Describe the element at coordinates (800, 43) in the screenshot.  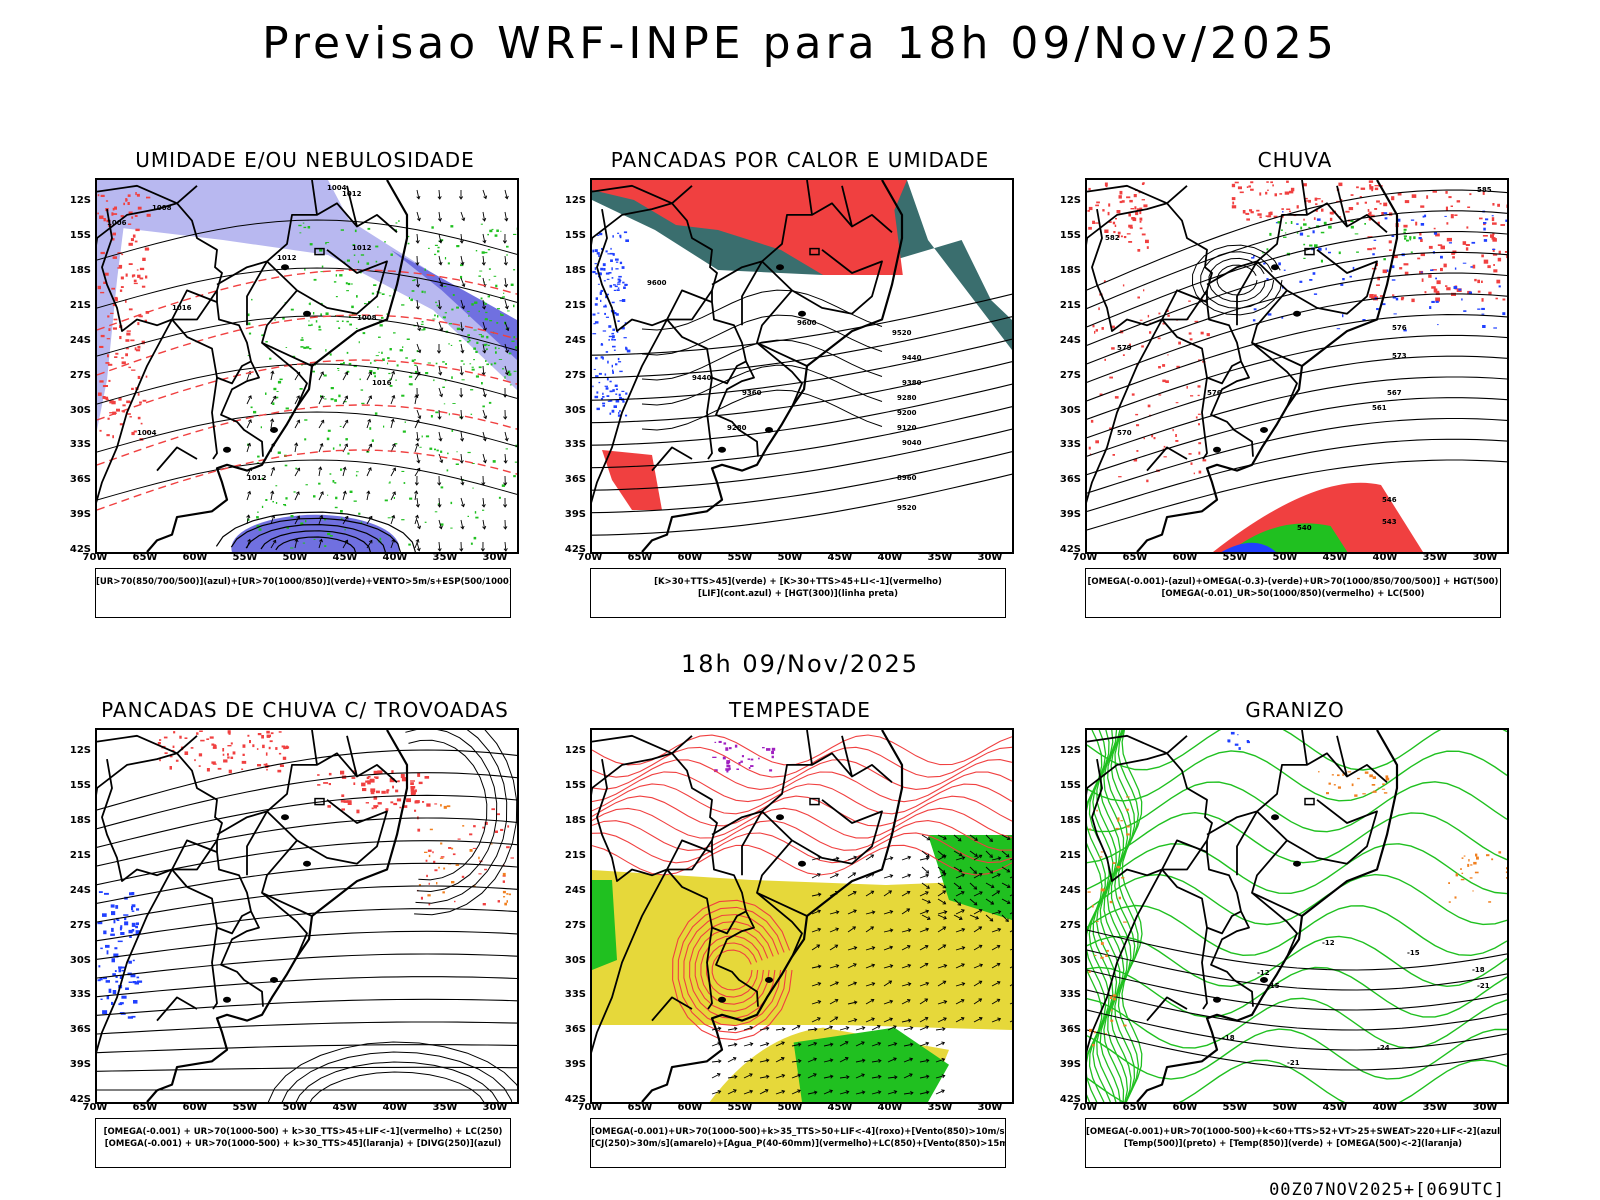
I see `page-title: Previsao WRF-INPE para 18h 09/Nov/2025` at that location.